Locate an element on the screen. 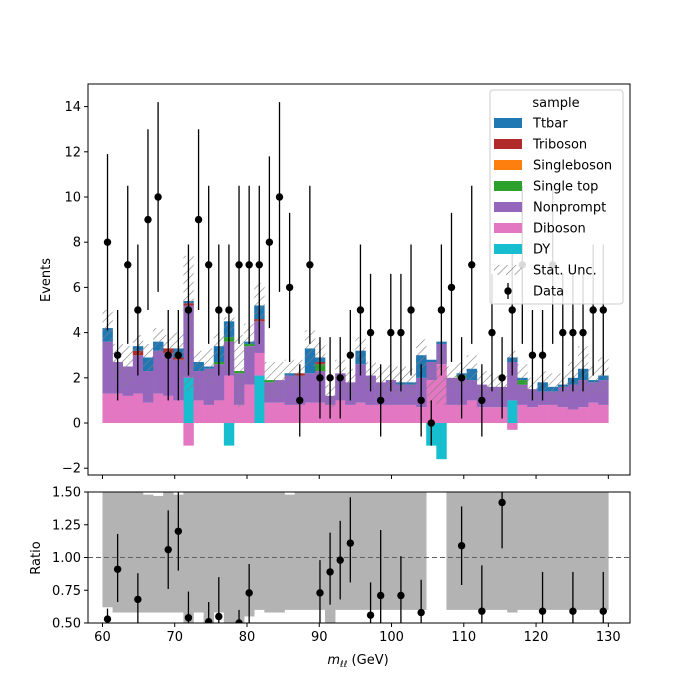 The image size is (700, 700). legend-swatch-dy is located at coordinates (508, 249).